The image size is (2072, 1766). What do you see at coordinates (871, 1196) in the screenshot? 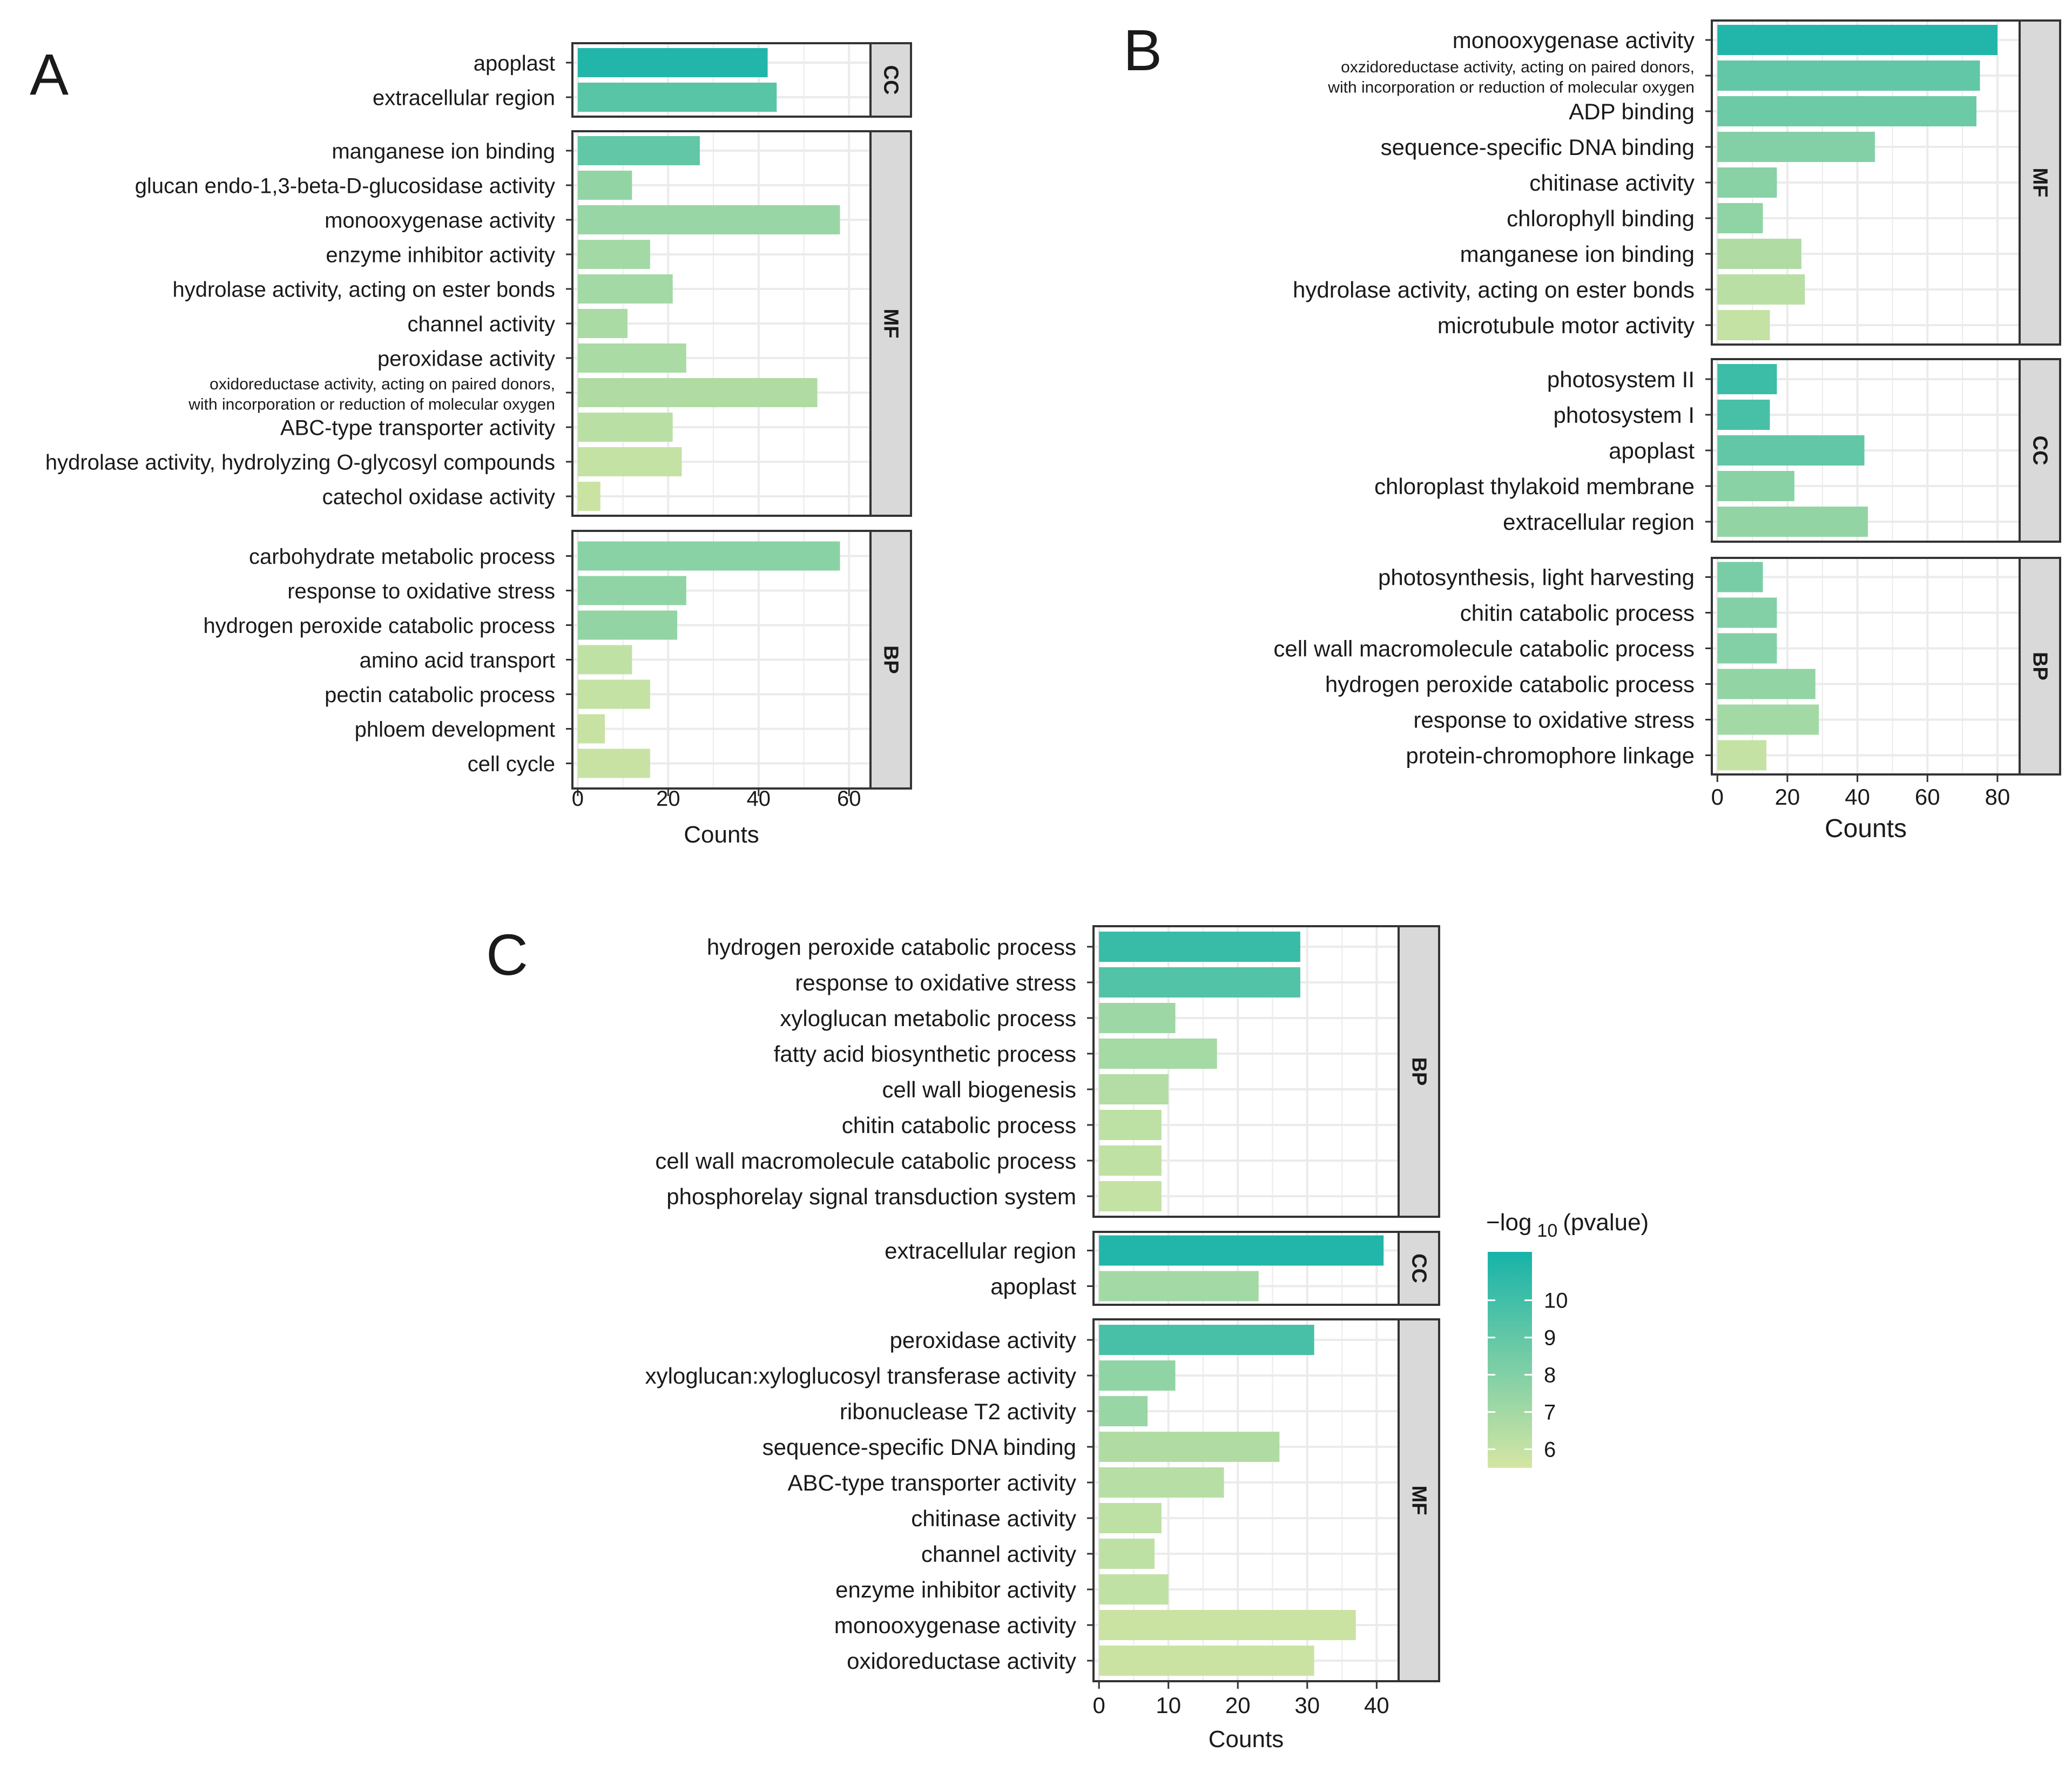
I see `category-label: phosphorelay signal transduction system` at bounding box center [871, 1196].